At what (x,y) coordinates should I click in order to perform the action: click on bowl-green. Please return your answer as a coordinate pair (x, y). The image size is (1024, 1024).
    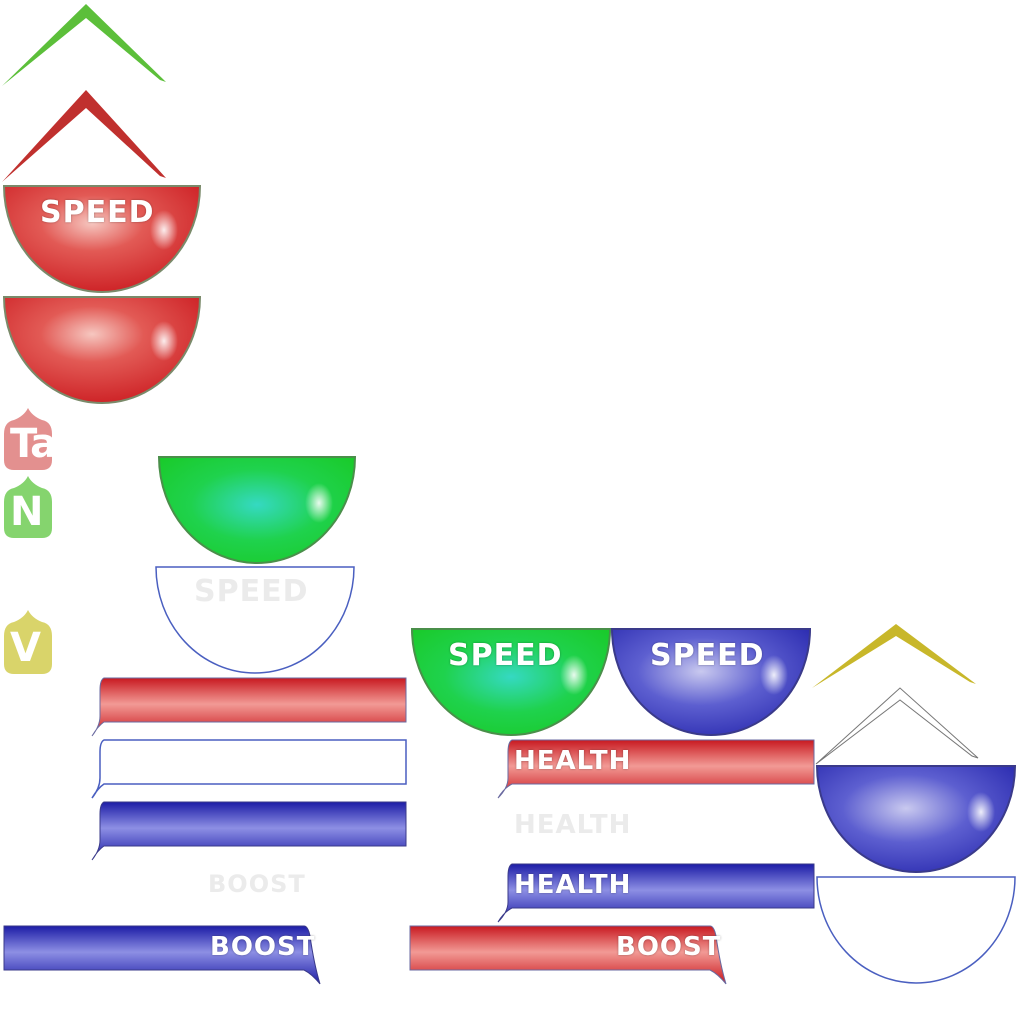
    Looking at the image, I should click on (257, 510).